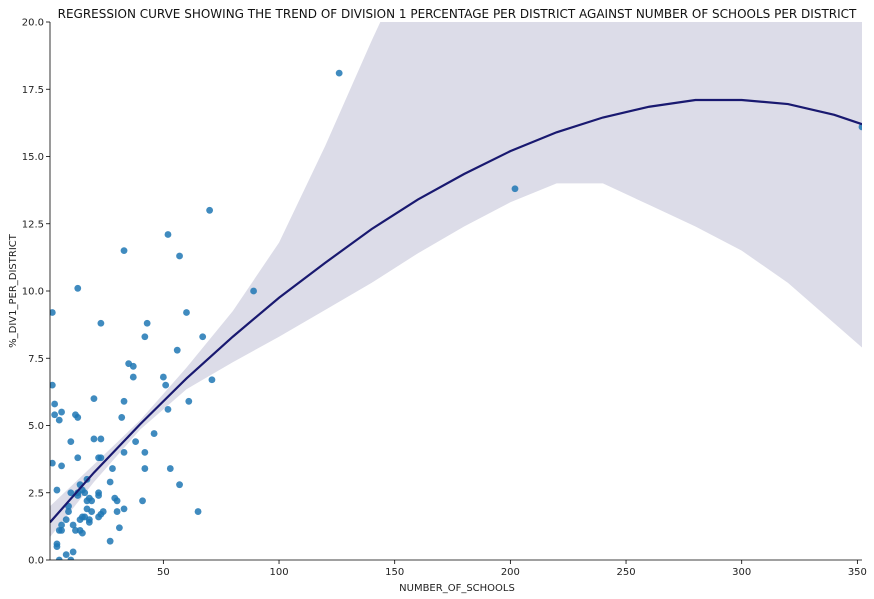 The image size is (874, 599). What do you see at coordinates (36, 426) in the screenshot?
I see `y-tick-label-2: 5.0` at bounding box center [36, 426].